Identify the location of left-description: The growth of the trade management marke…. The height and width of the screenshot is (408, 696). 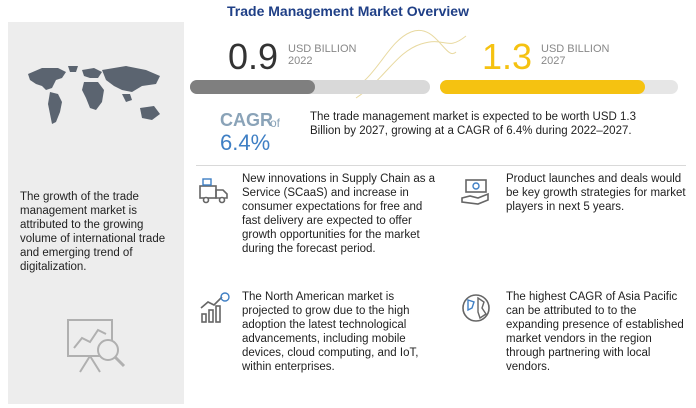
(93, 232).